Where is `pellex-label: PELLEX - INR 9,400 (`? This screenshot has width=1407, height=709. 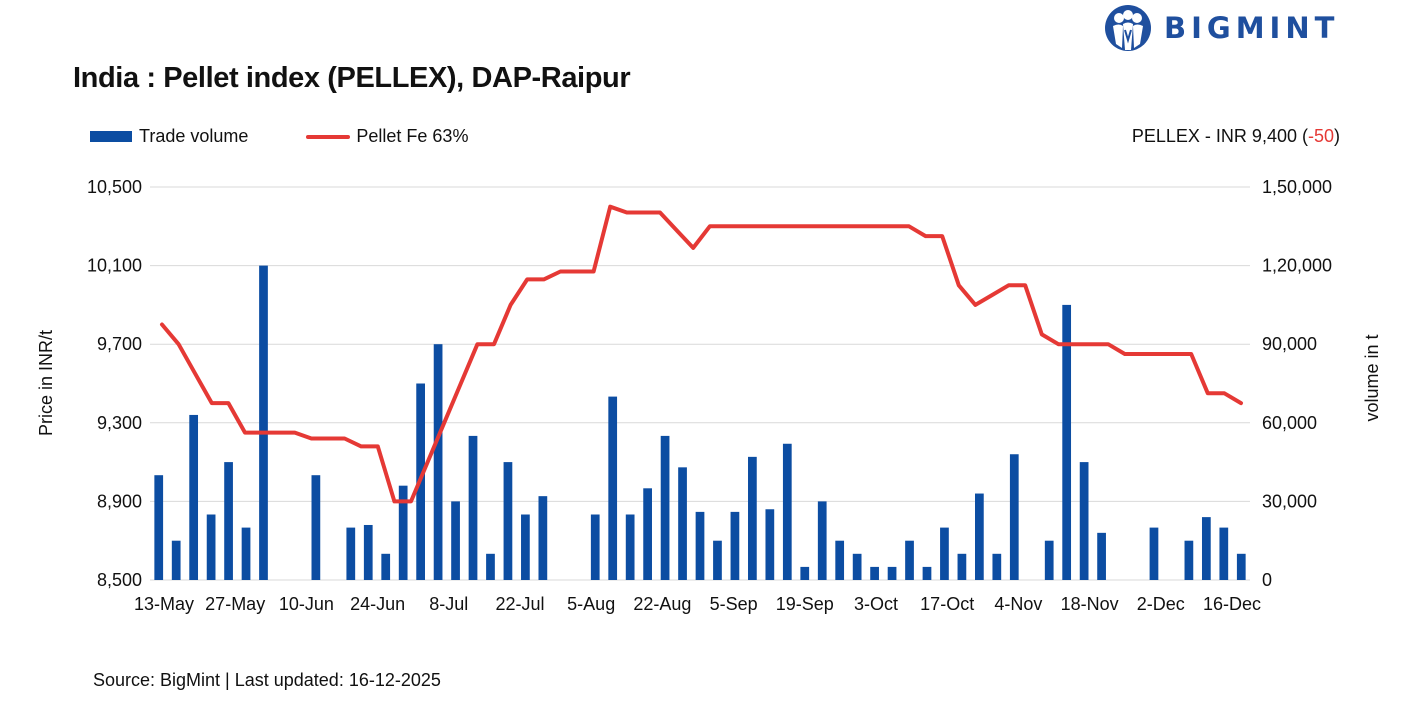
pellex-label: PELLEX - INR 9,400 ( is located at coordinates (1219, 136).